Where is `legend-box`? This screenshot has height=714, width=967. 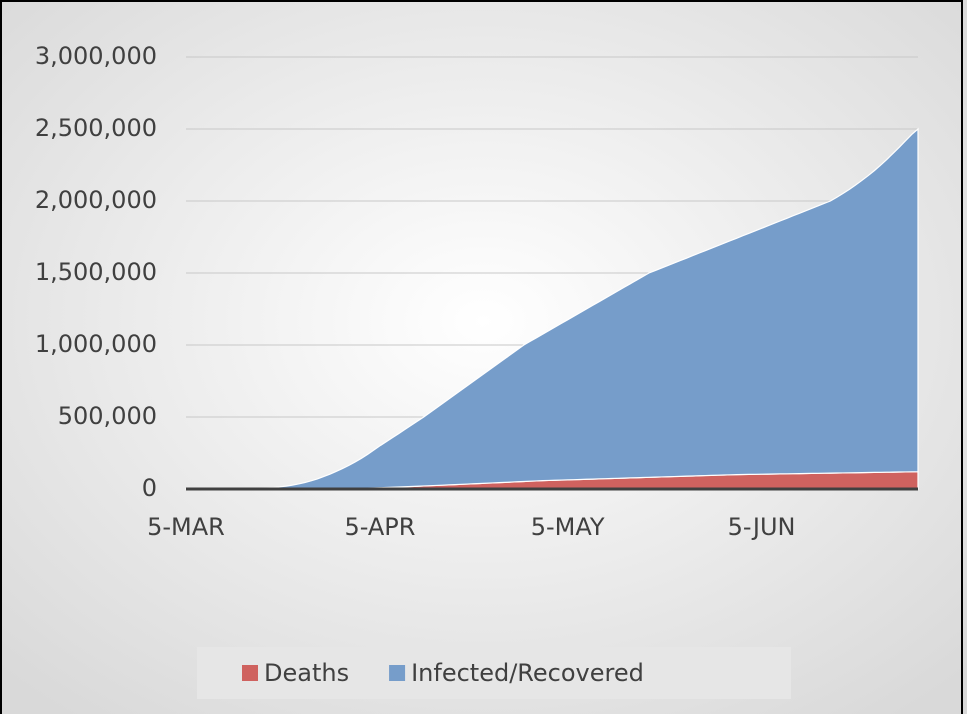 legend-box is located at coordinates (494, 673).